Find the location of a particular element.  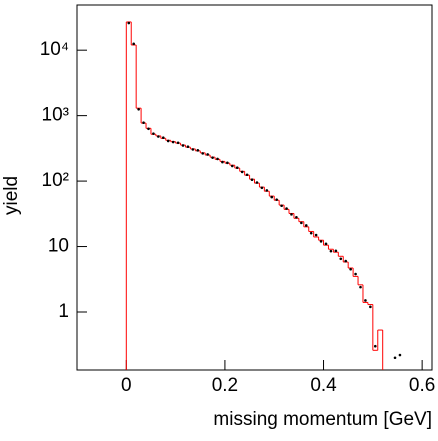

x-tick-label: 0 is located at coordinates (126, 385).